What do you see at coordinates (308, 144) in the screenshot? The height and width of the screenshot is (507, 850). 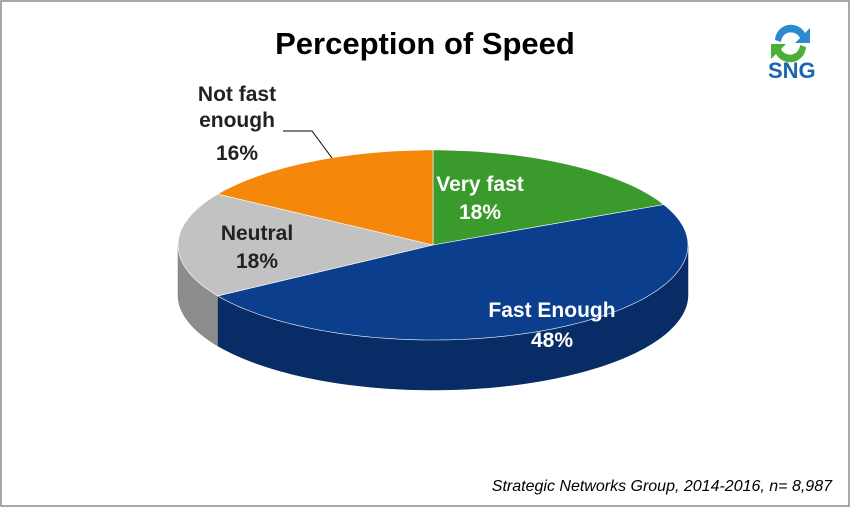 I see `leader-line` at bounding box center [308, 144].